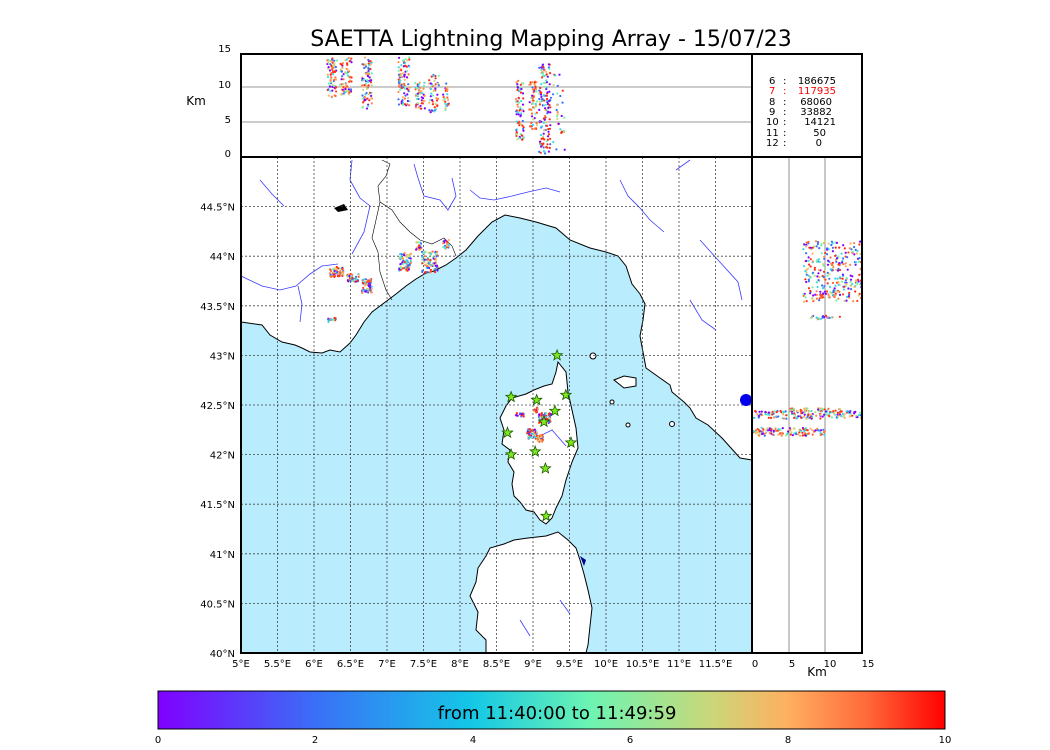 This screenshot has width=1050, height=750. Describe the element at coordinates (539, 435) in the screenshot. I see `lma-stations` at that location.